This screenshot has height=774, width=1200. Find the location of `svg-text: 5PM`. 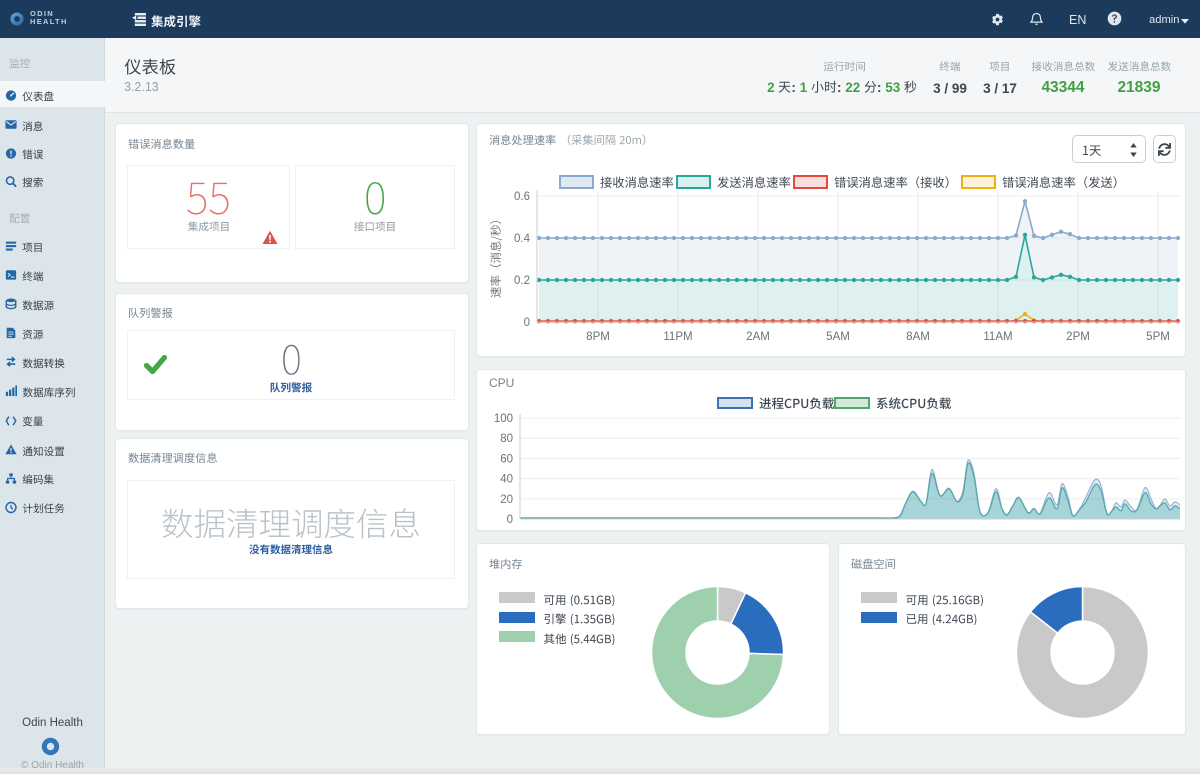

svg-text: 5PM is located at coordinates (1158, 337).